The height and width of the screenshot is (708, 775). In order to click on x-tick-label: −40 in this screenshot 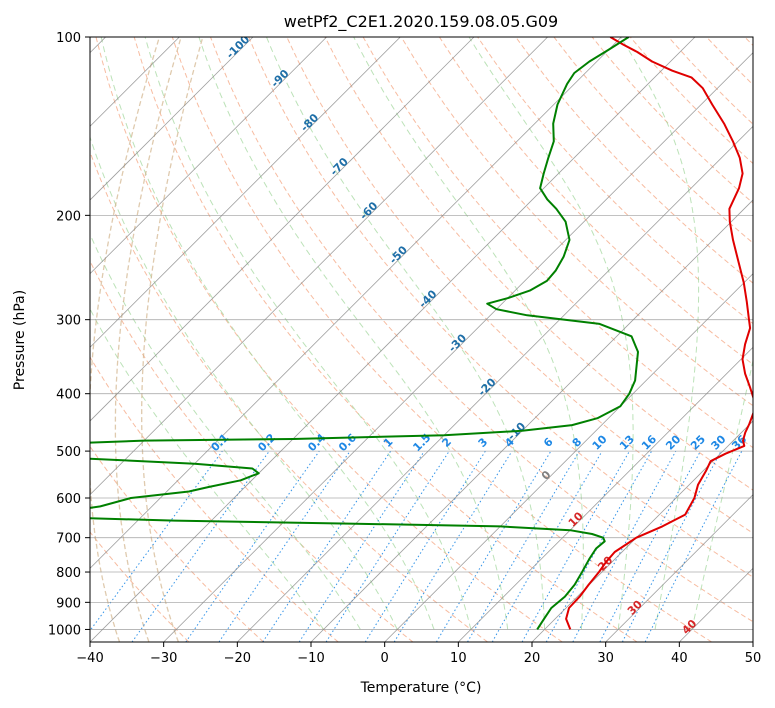, I will do `click(89, 658)`.